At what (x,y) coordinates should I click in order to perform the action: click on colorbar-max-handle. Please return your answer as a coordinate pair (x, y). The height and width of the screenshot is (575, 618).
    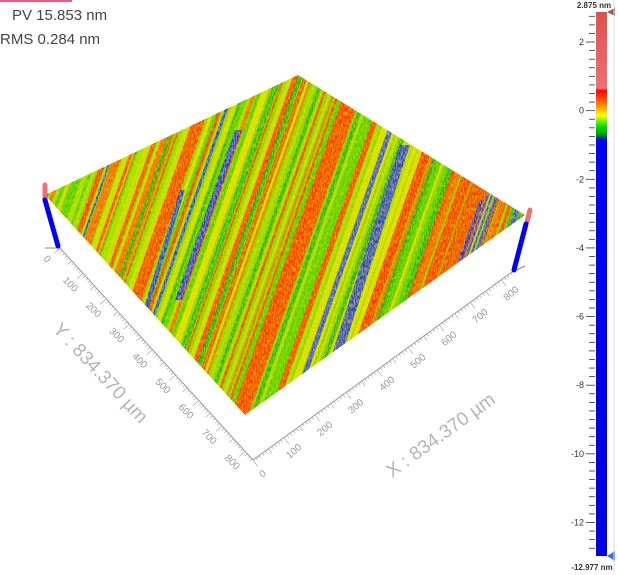
    Looking at the image, I should click on (611, 12).